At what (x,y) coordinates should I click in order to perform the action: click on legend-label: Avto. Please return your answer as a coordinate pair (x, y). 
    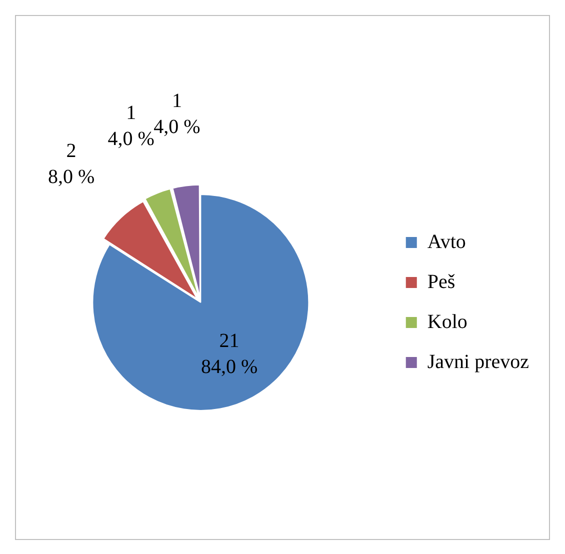
    Looking at the image, I should click on (446, 241).